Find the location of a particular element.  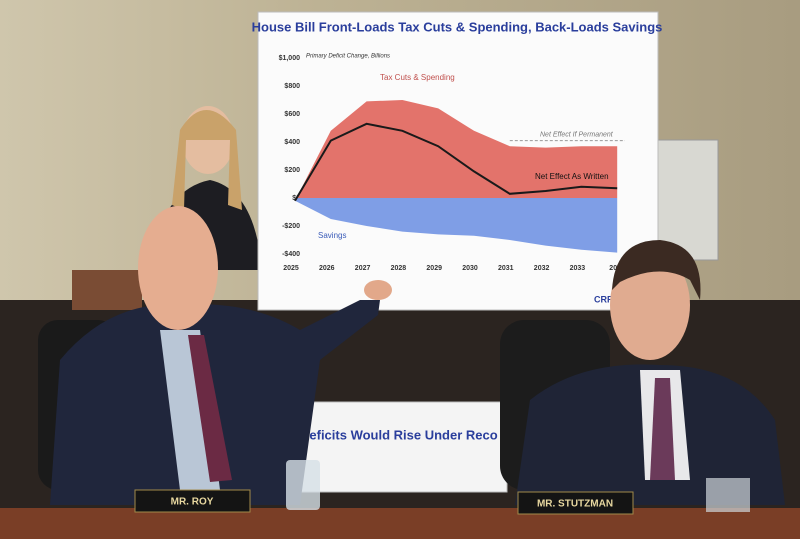

lower-poster is located at coordinates (401, 447).